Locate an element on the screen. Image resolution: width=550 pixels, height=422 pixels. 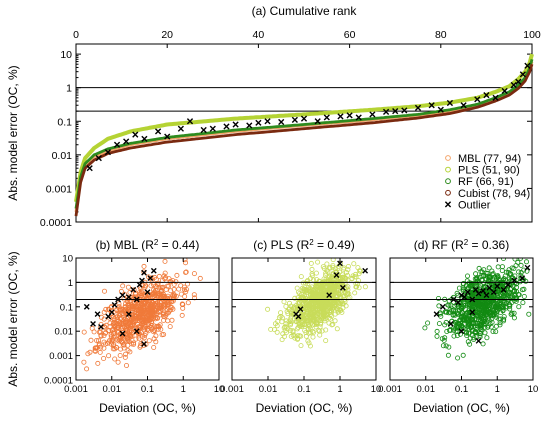
panel-c-scatter is located at coordinates (316, 303).